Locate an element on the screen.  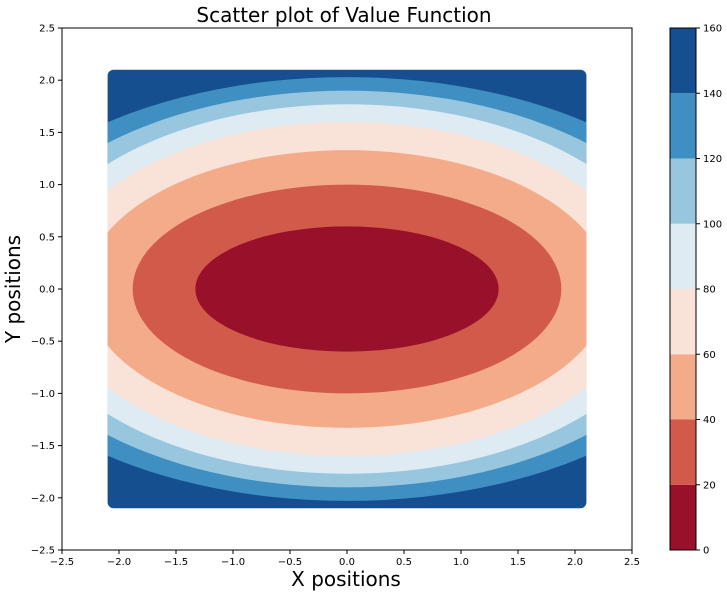
x-tick-label: −0.5 is located at coordinates (290, 562).